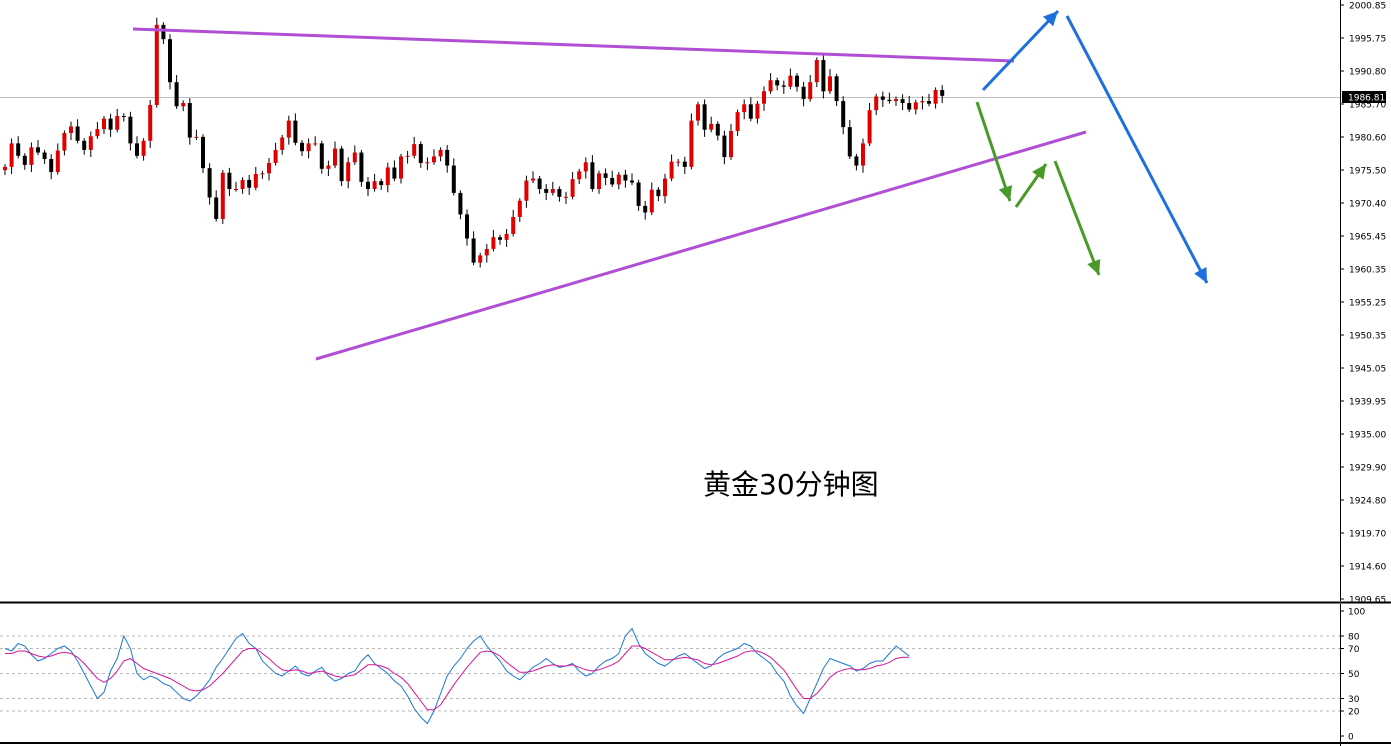  Describe the element at coordinates (1351, 738) in the screenshot. I see `oscillator-tick-label: 0` at that location.